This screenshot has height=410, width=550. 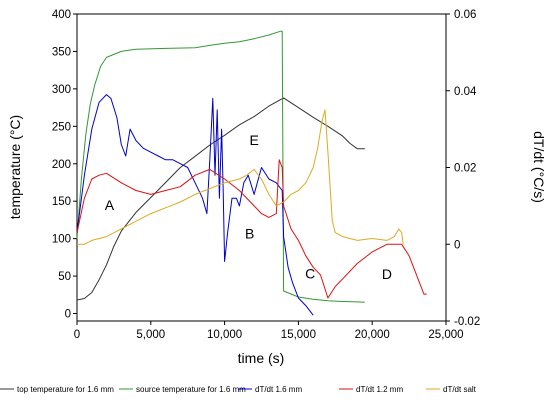 What do you see at coordinates (150, 335) in the screenshot?
I see `x-tick-label: 5,000` at bounding box center [150, 335].